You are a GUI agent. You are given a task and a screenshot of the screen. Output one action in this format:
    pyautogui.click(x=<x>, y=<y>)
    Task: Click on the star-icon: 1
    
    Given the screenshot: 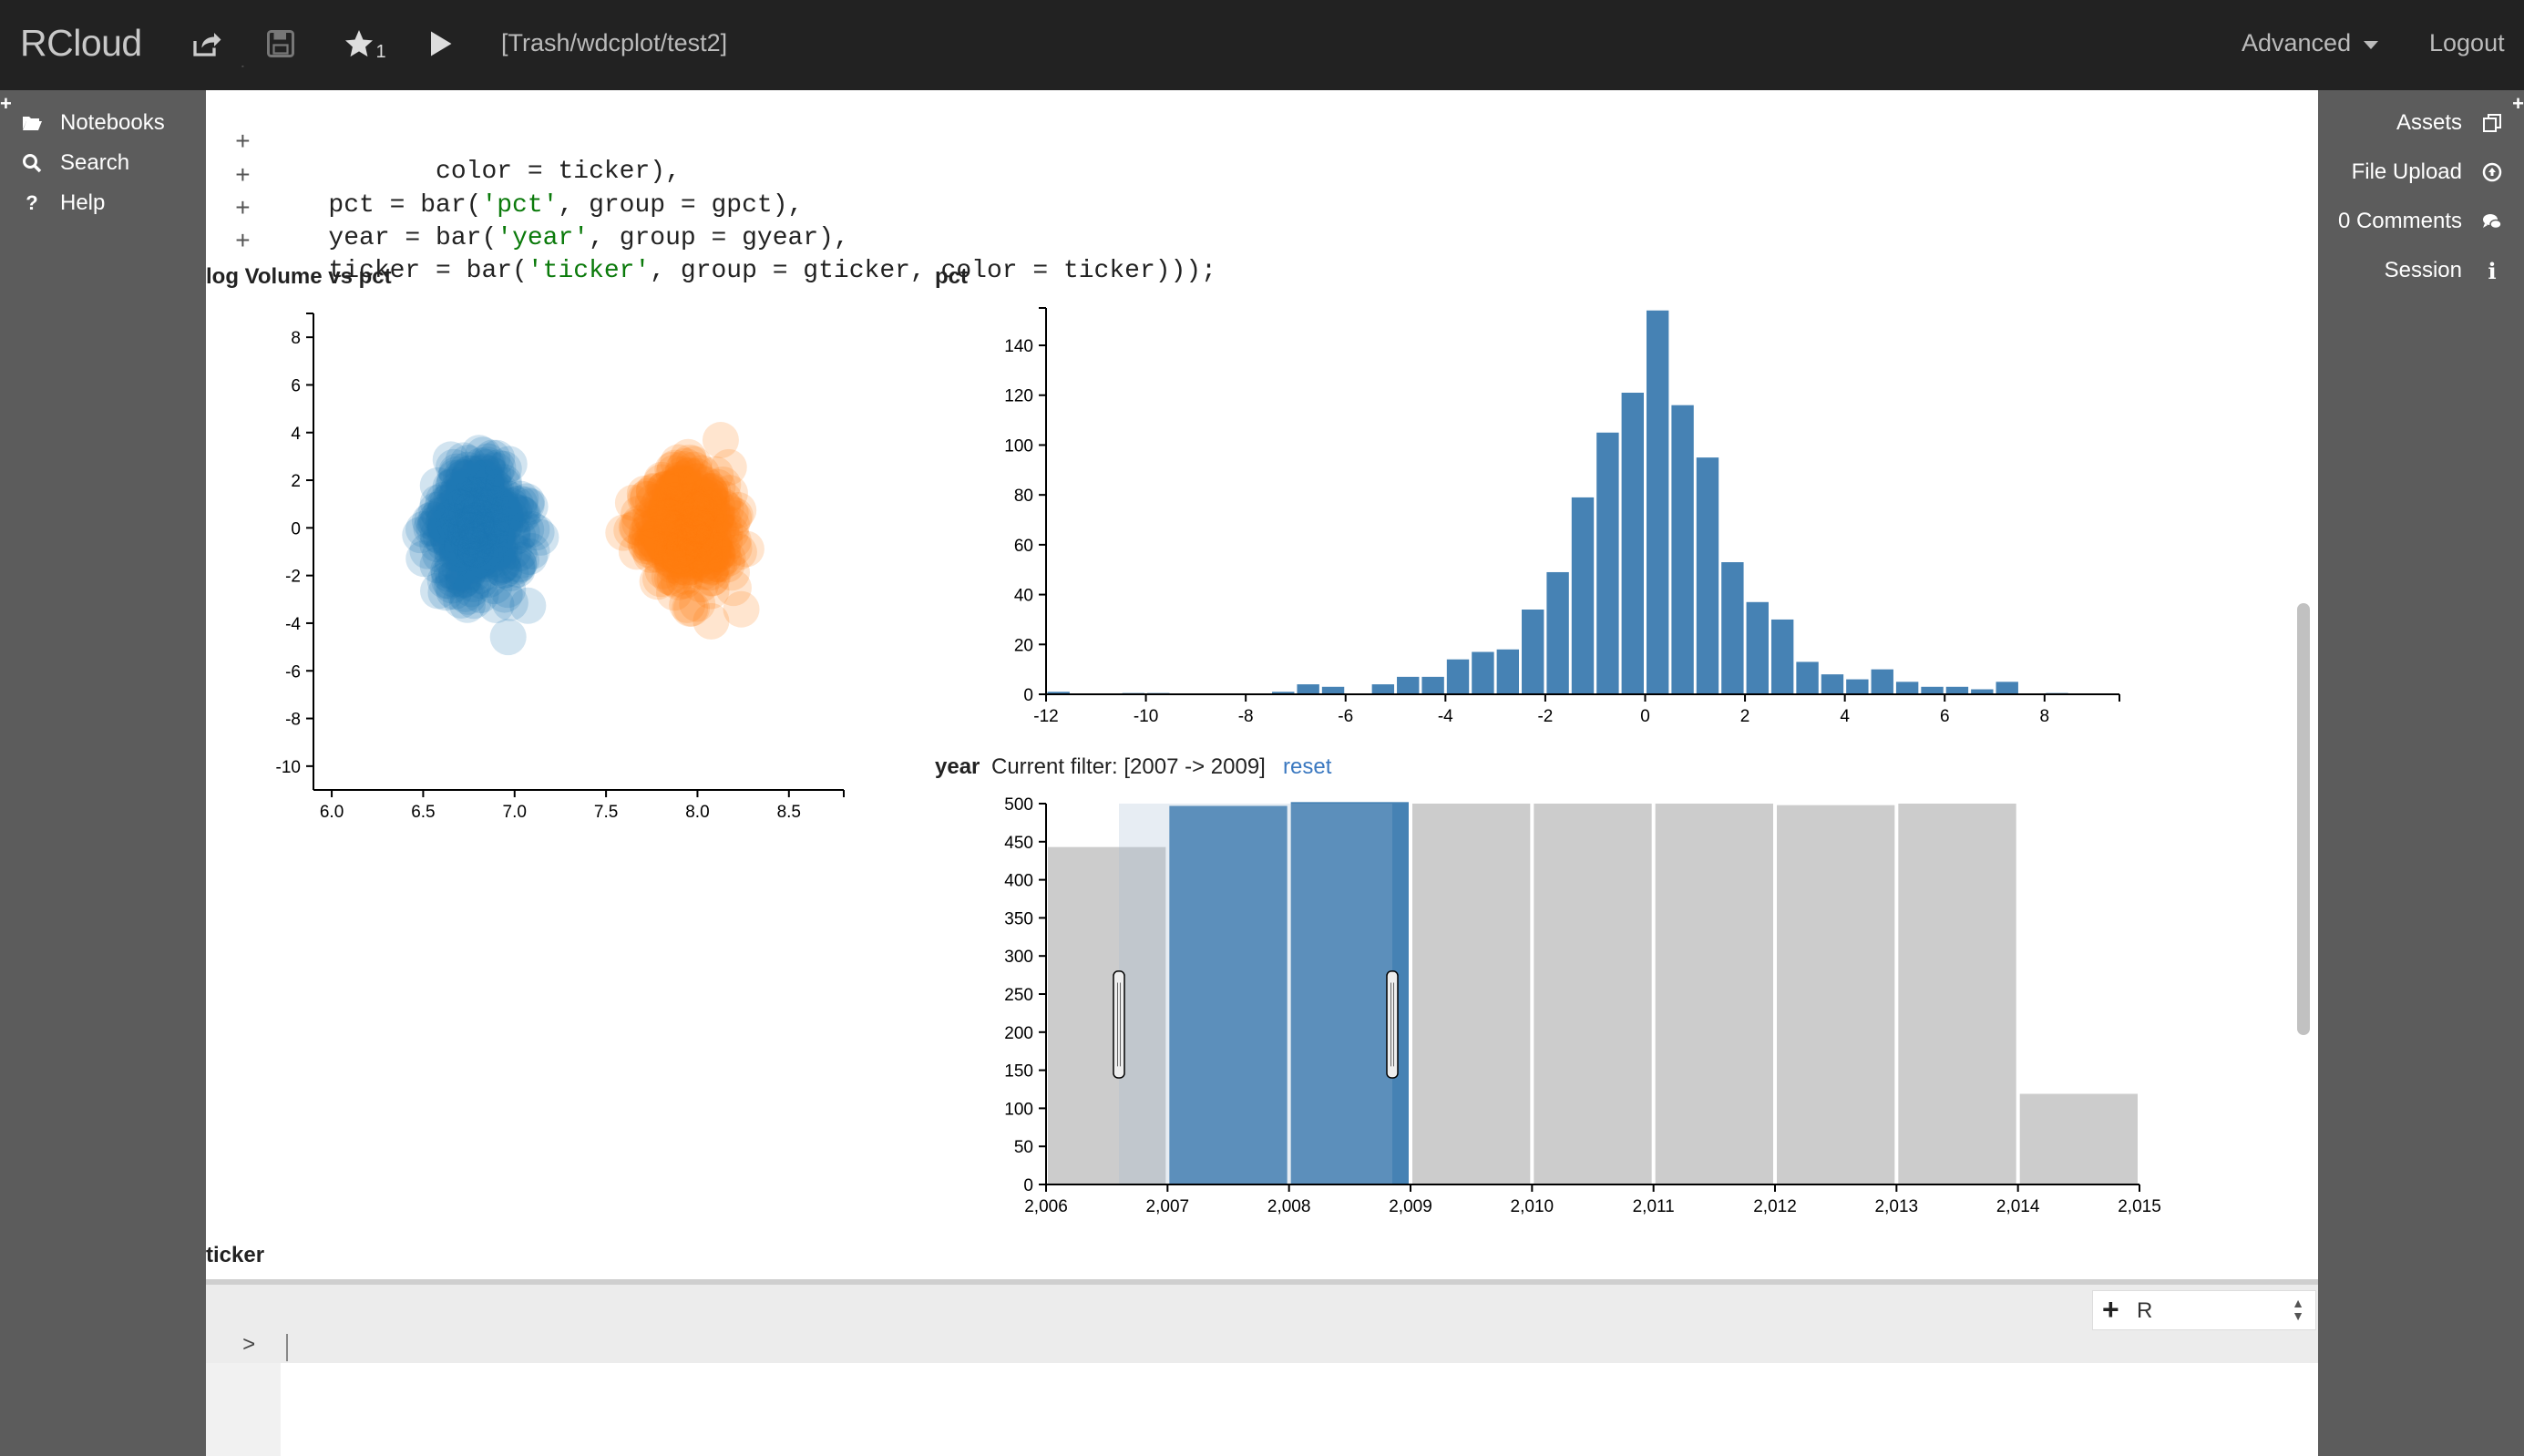 What is the action you would take?
    pyautogui.click(x=364, y=44)
    